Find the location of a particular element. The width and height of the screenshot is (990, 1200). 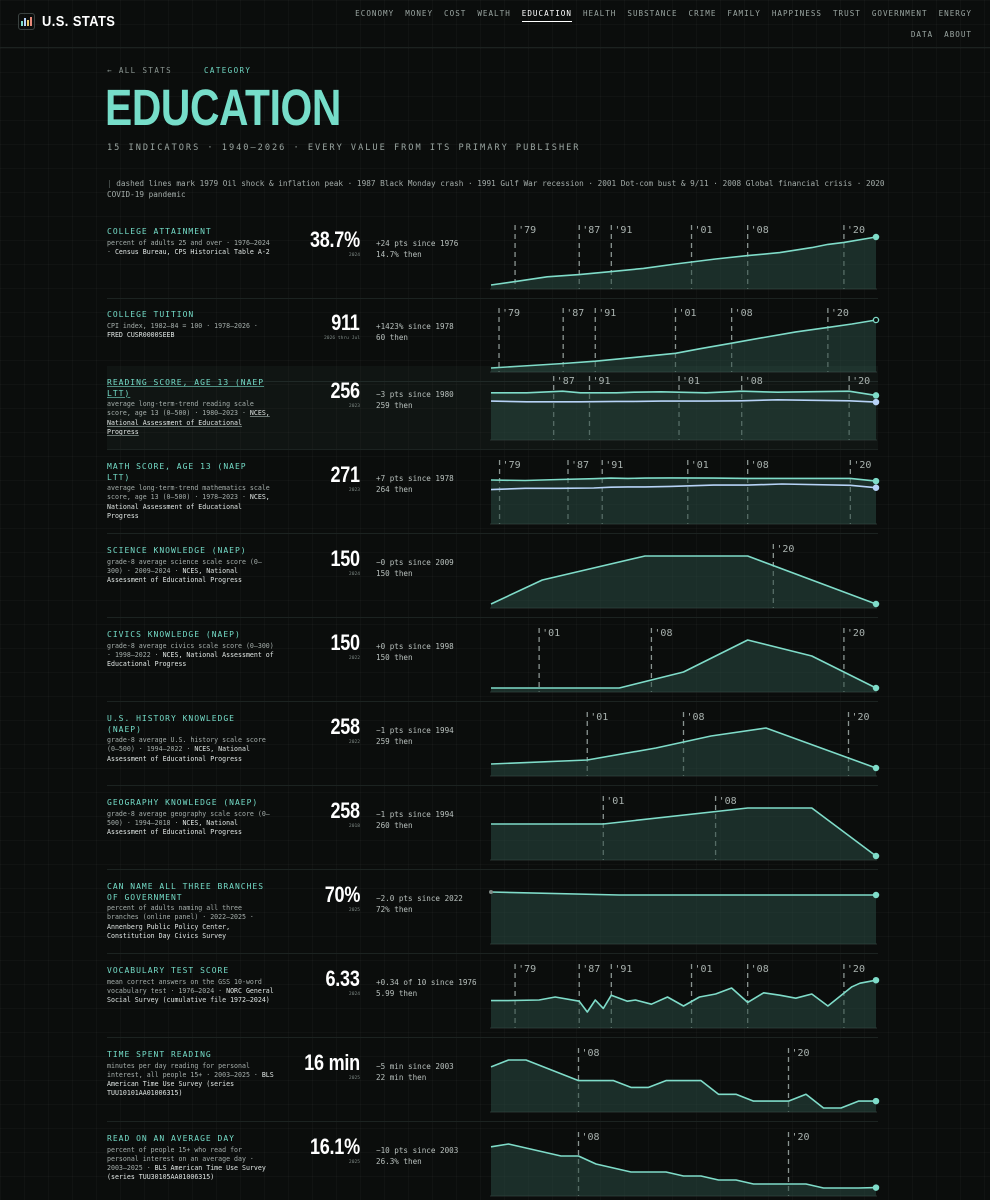

event-marker-label: '01 is located at coordinates (551, 633).